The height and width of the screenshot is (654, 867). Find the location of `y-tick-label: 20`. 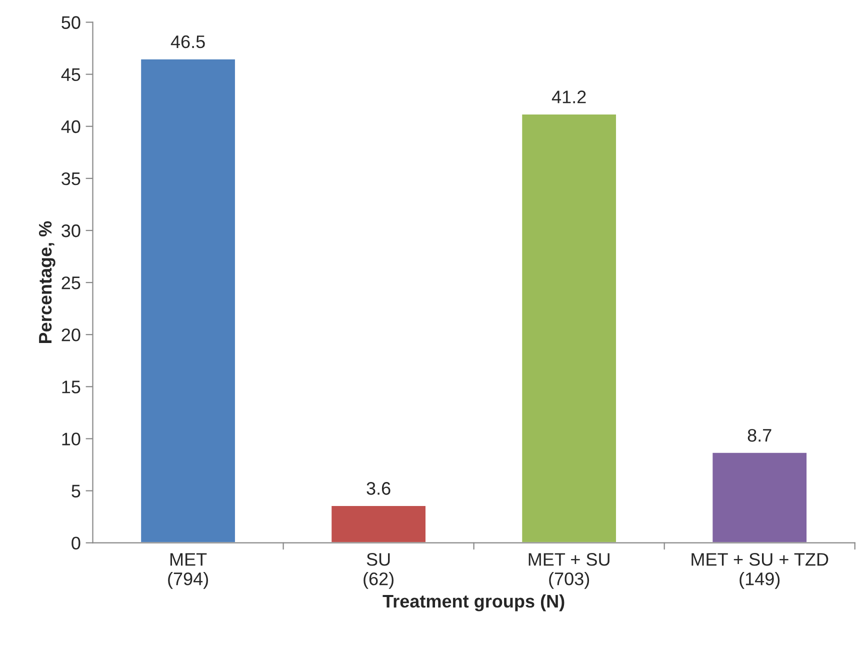

y-tick-label: 20 is located at coordinates (71, 335).